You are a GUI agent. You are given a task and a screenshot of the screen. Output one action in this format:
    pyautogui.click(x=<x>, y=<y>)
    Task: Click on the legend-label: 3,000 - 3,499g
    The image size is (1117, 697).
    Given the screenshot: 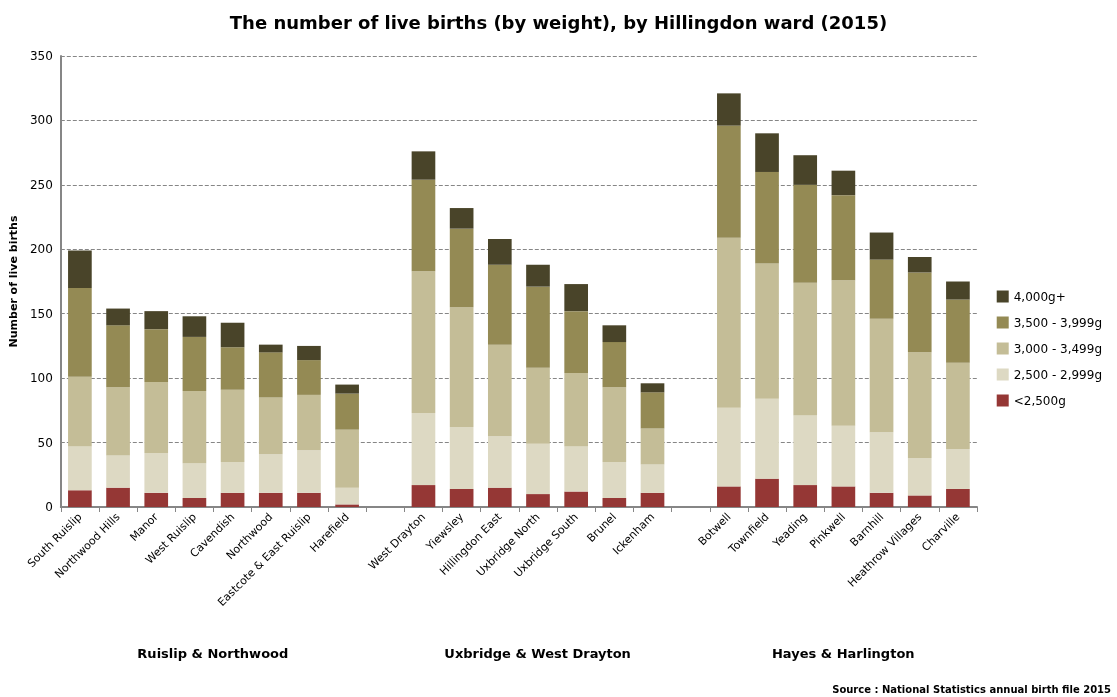 What is the action you would take?
    pyautogui.click(x=1058, y=348)
    